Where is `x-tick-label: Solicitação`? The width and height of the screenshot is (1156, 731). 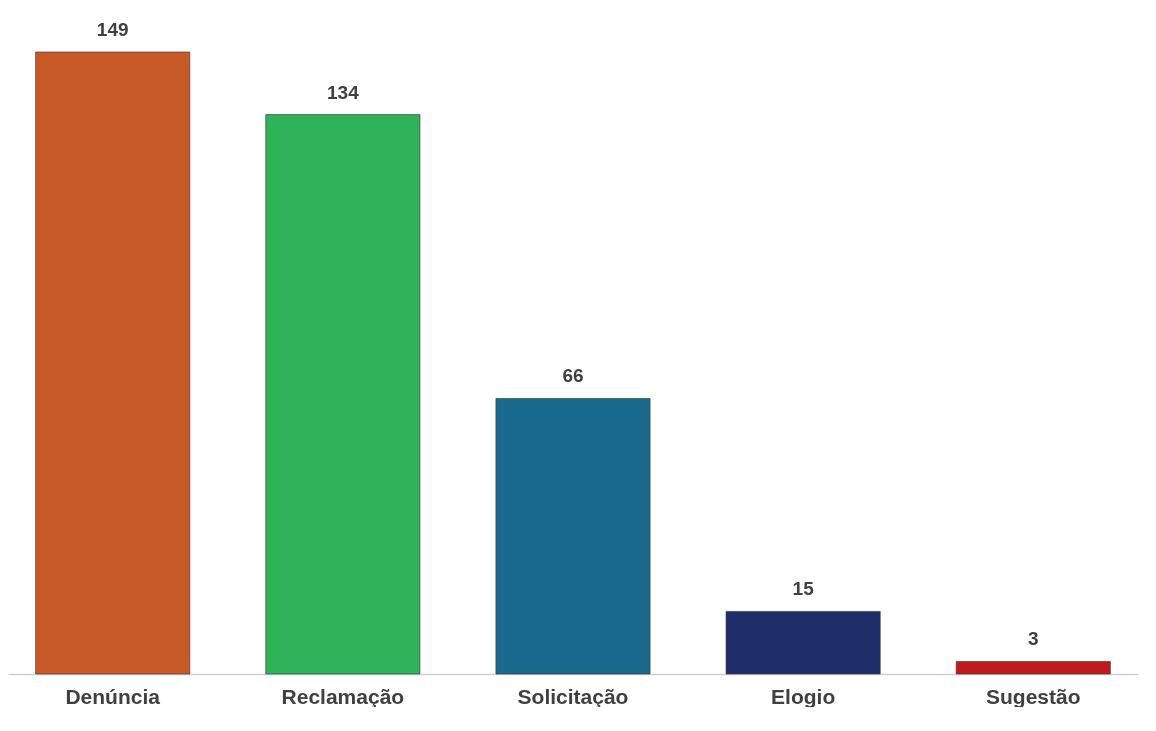 x-tick-label: Solicitação is located at coordinates (573, 696).